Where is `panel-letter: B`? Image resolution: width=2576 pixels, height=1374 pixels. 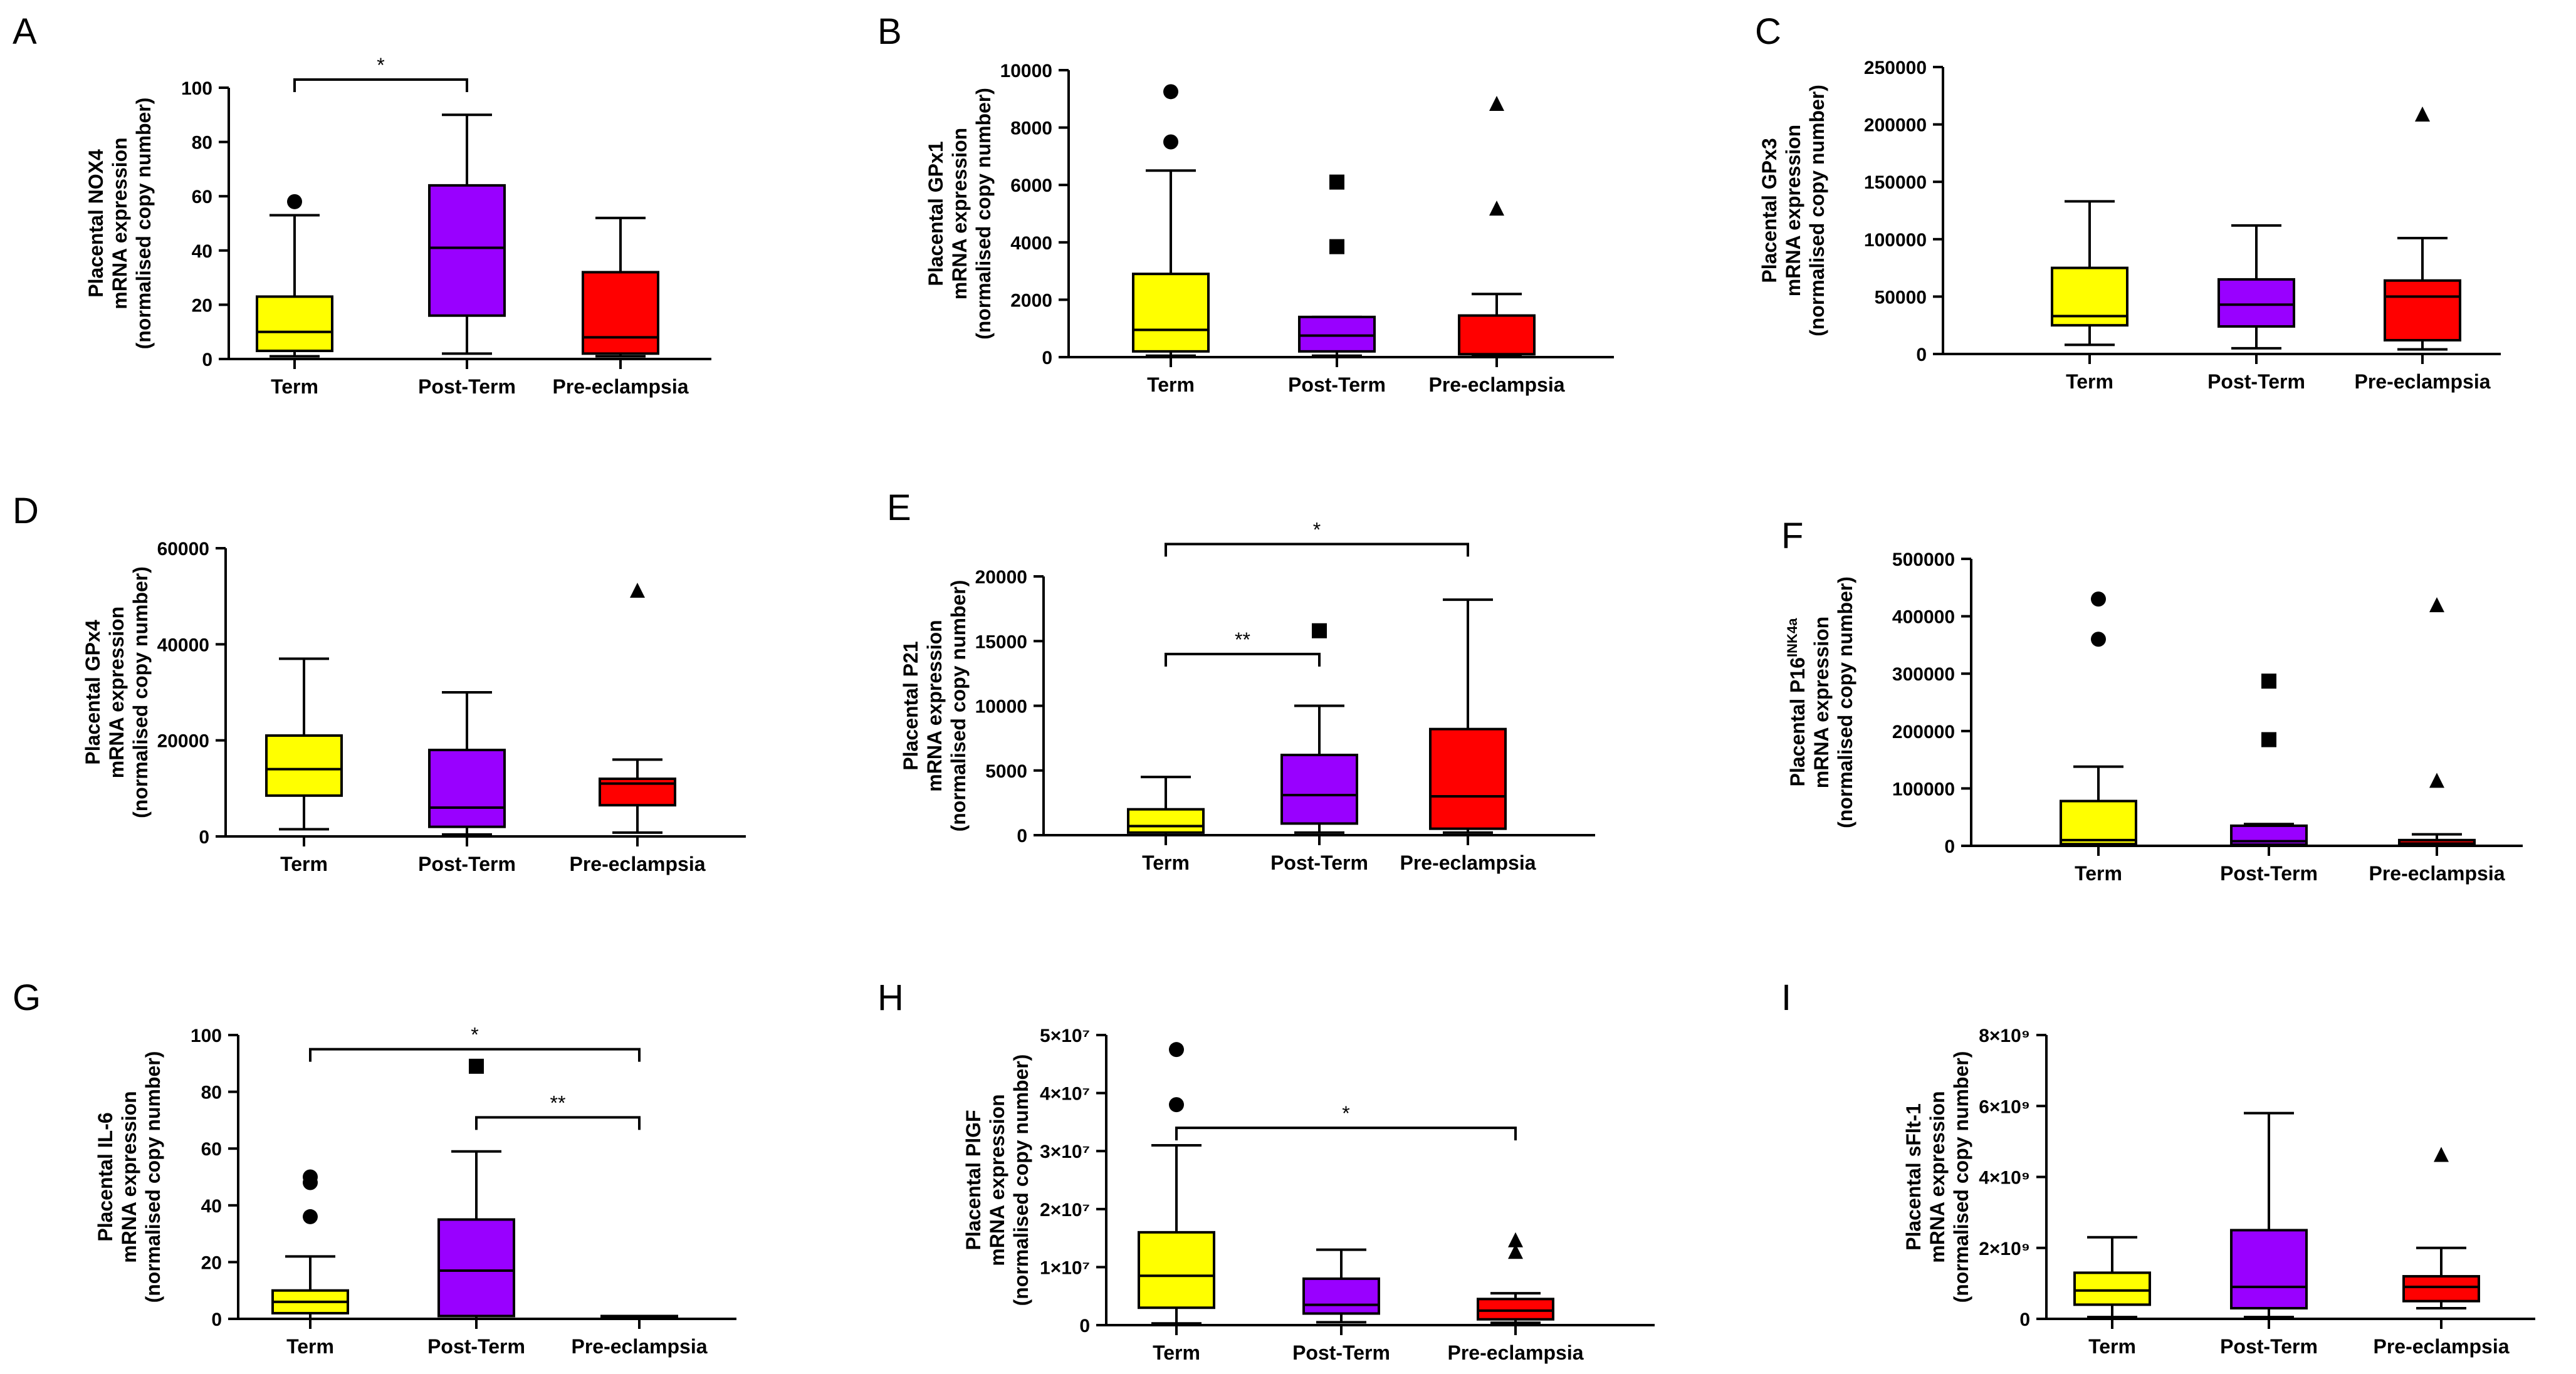
panel-letter: B is located at coordinates (889, 31).